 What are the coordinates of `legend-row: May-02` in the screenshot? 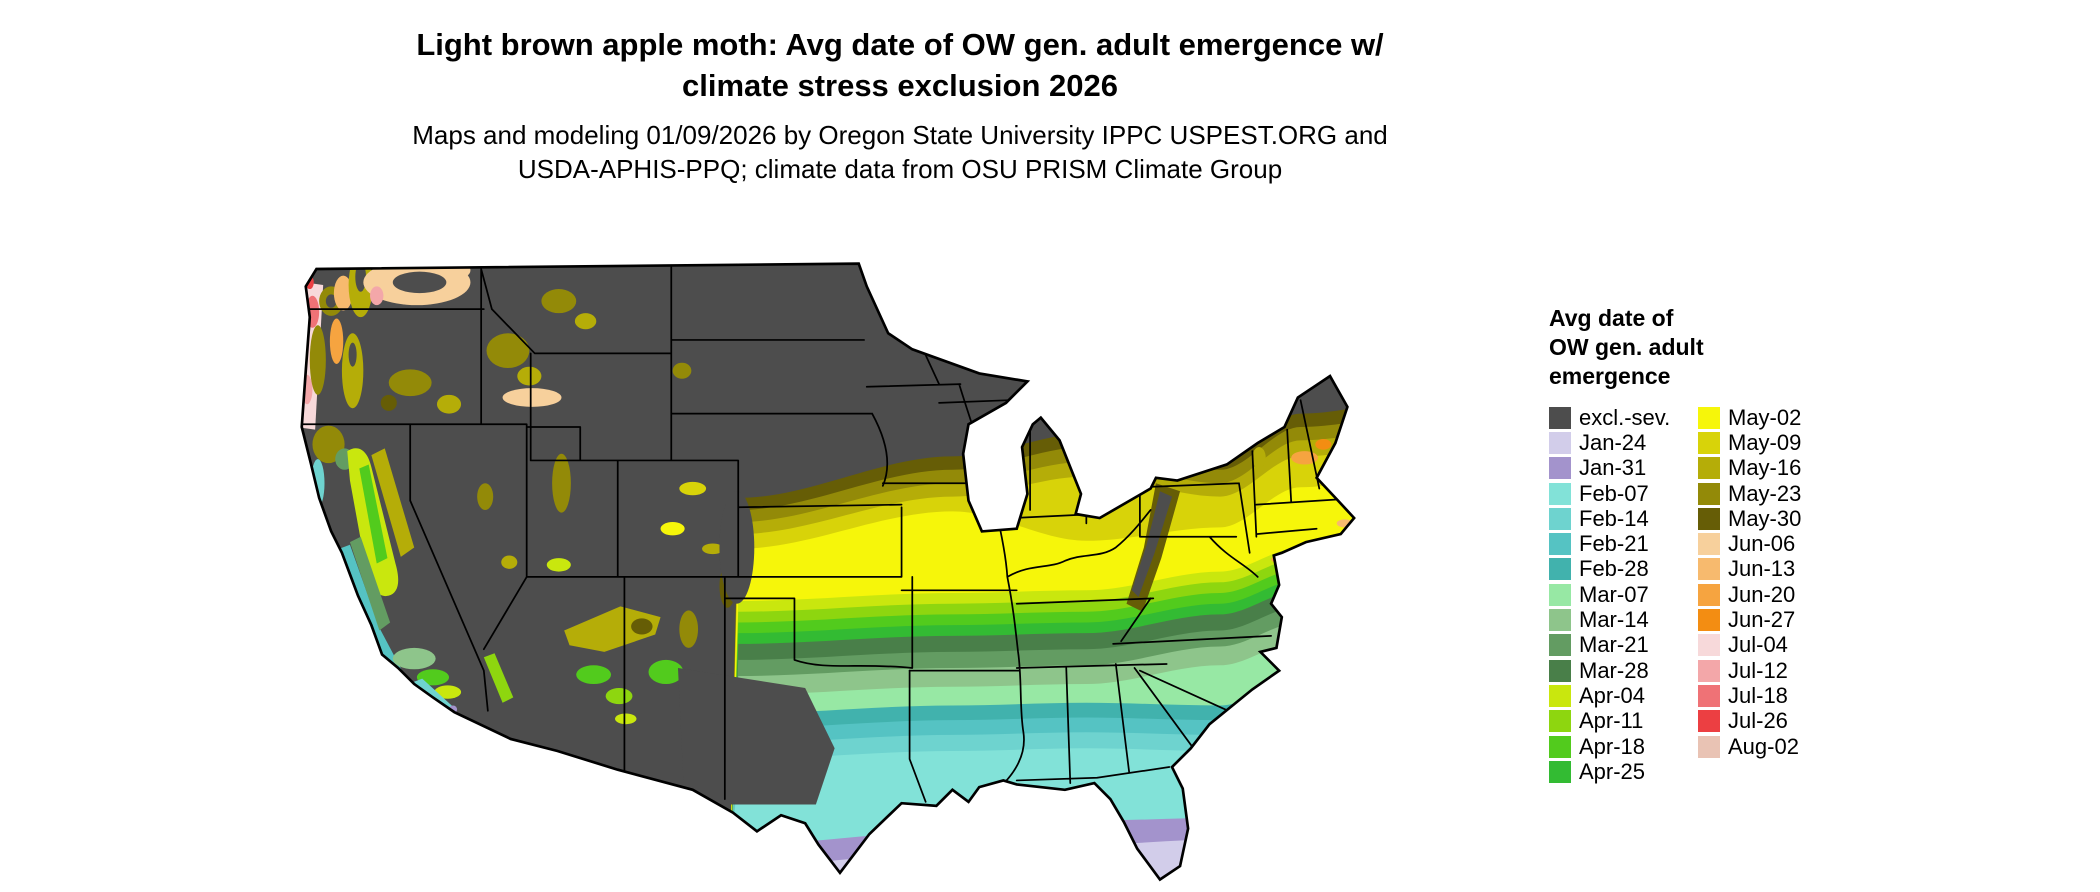 It's located at (1749, 417).